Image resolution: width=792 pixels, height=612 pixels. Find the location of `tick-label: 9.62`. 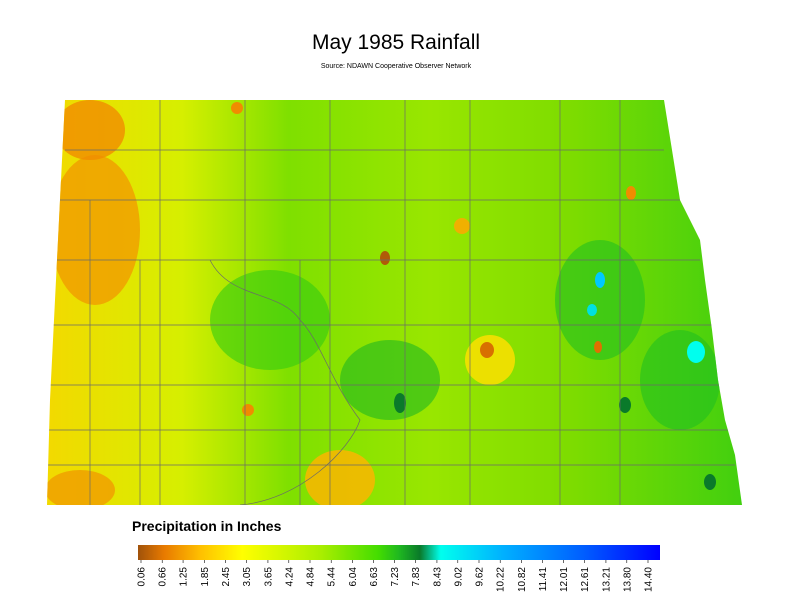

tick-label: 9.62 is located at coordinates (480, 577).